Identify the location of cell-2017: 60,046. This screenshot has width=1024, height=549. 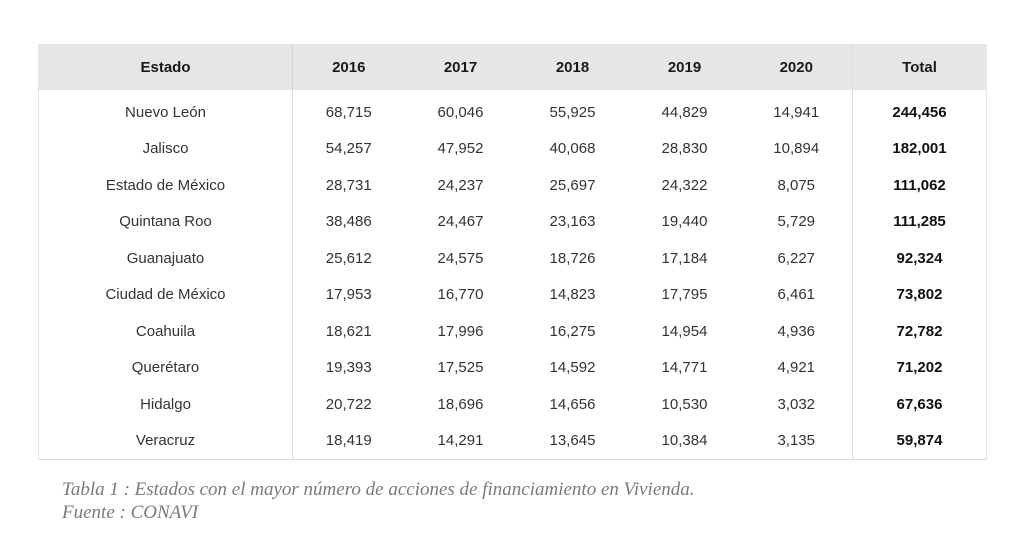
(460, 112).